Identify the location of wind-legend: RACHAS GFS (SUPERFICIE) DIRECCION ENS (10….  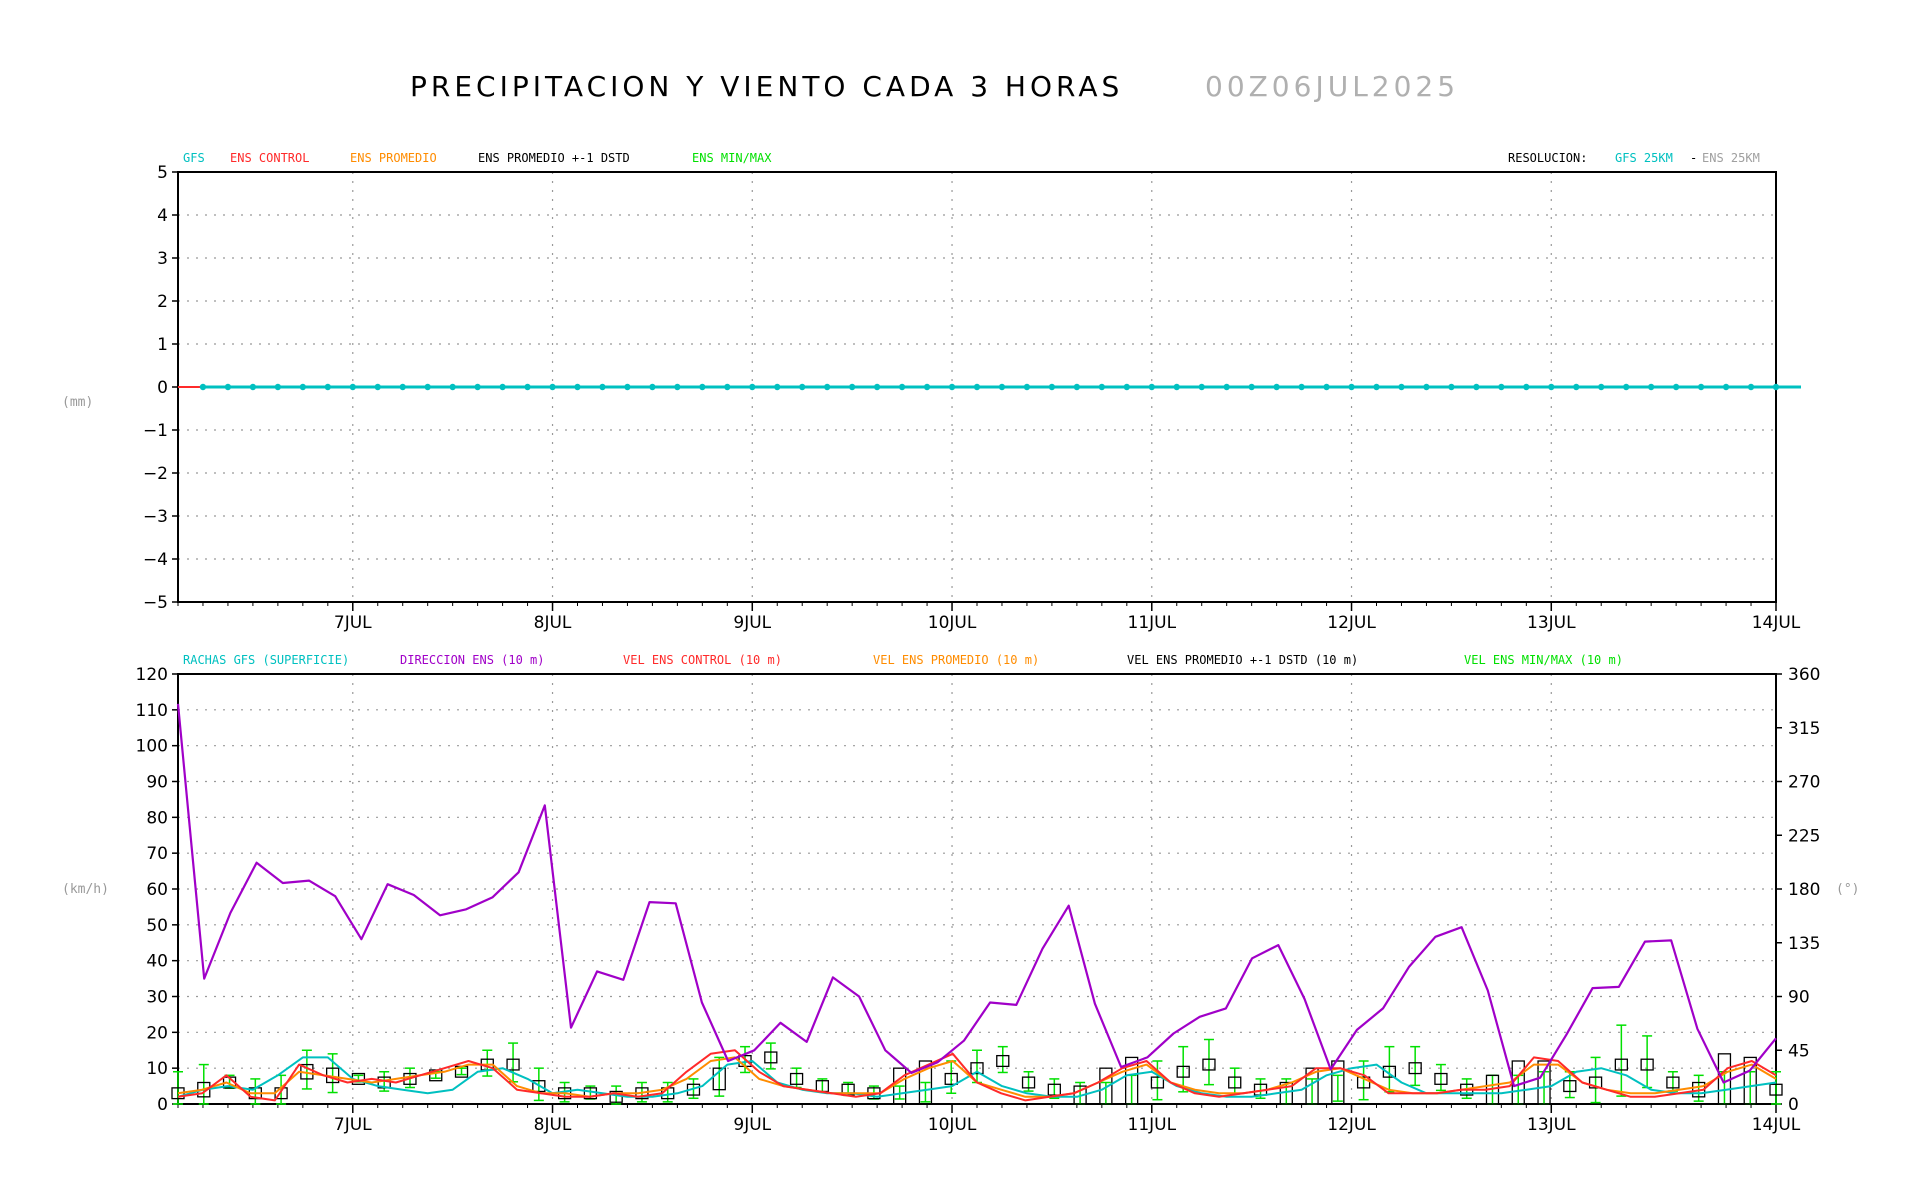
(903, 660).